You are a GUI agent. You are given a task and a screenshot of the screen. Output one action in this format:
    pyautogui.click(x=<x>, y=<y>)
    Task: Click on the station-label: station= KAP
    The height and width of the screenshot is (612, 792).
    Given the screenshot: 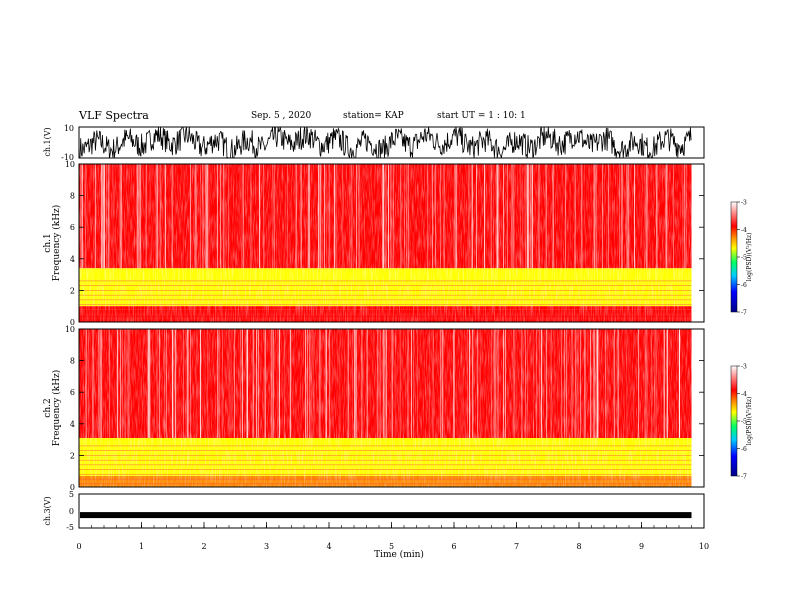 What is the action you would take?
    pyautogui.click(x=373, y=116)
    